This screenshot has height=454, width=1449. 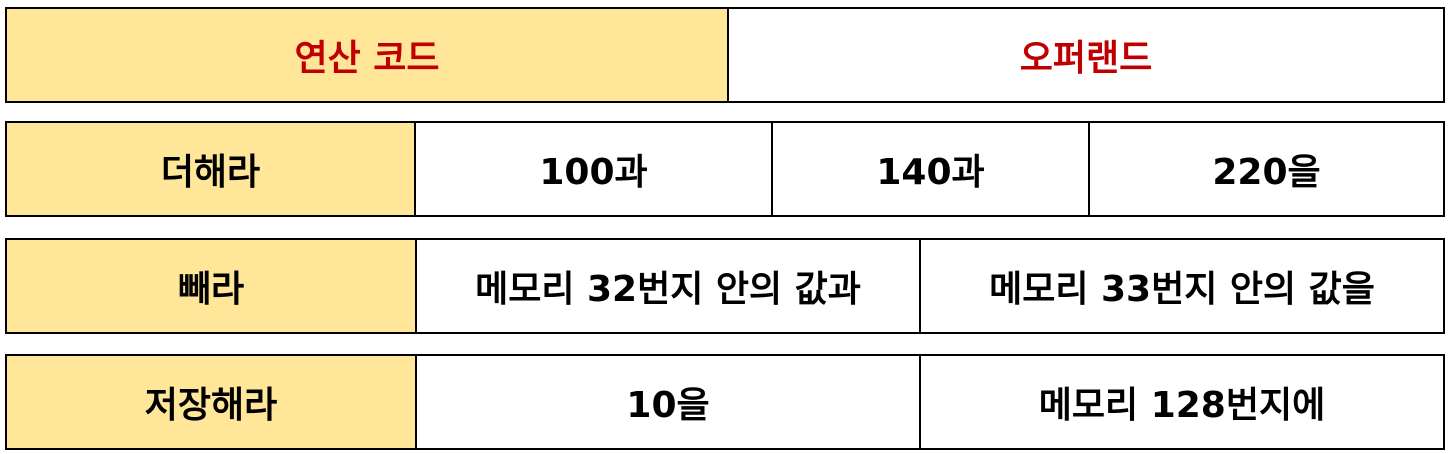 I want to click on opcode-header: 연산 코드, so click(x=367, y=55).